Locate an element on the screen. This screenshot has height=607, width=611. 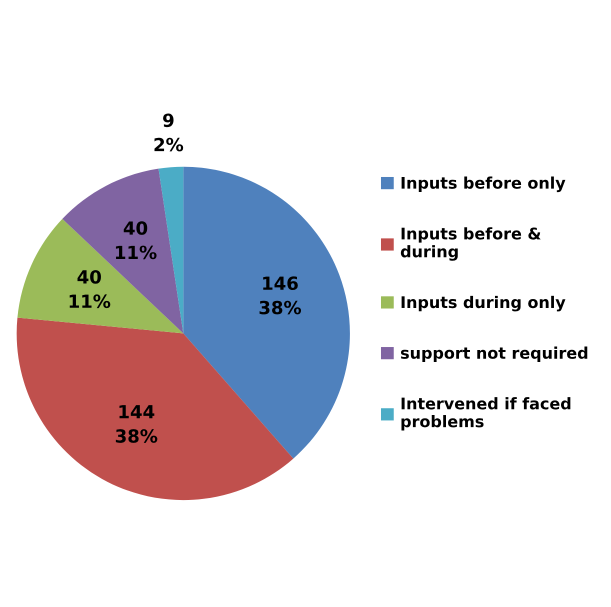
legend-label: Intervened if faced problems is located at coordinates (485, 413).